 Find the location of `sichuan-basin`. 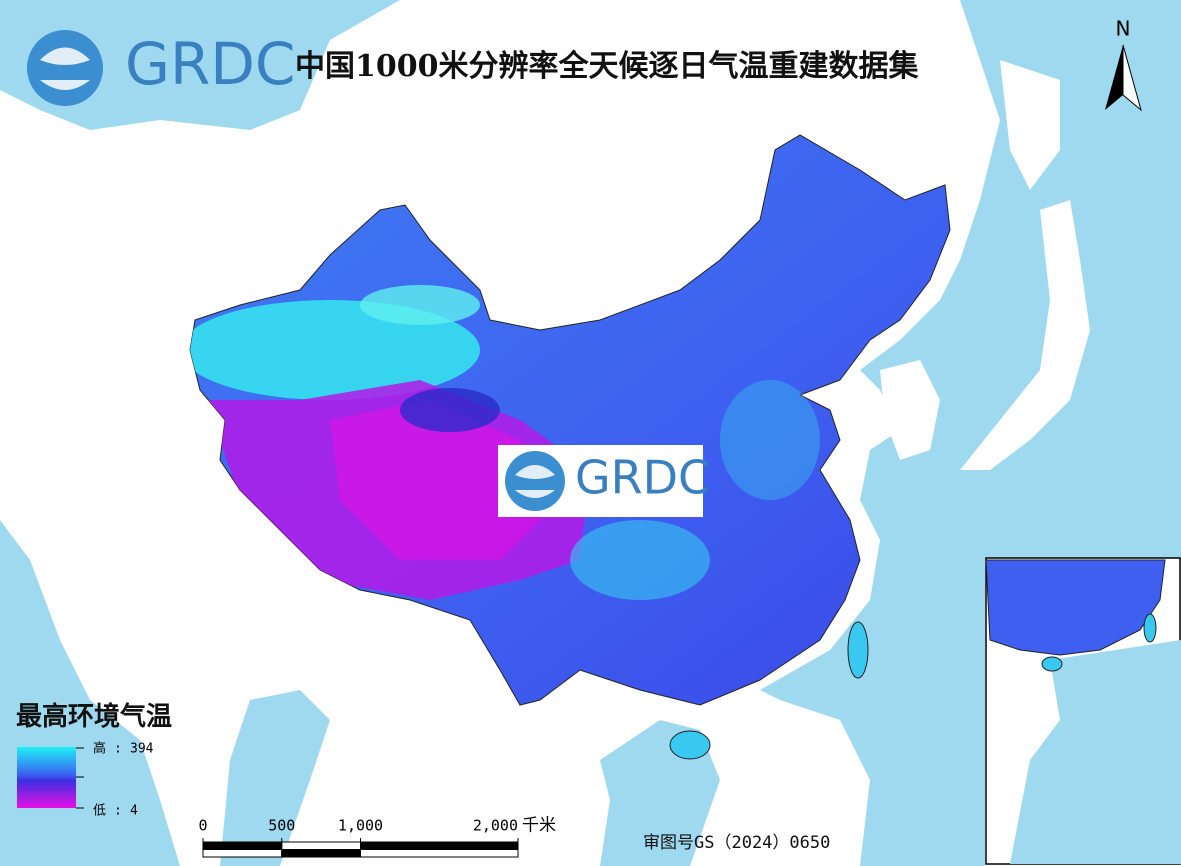

sichuan-basin is located at coordinates (640, 560).